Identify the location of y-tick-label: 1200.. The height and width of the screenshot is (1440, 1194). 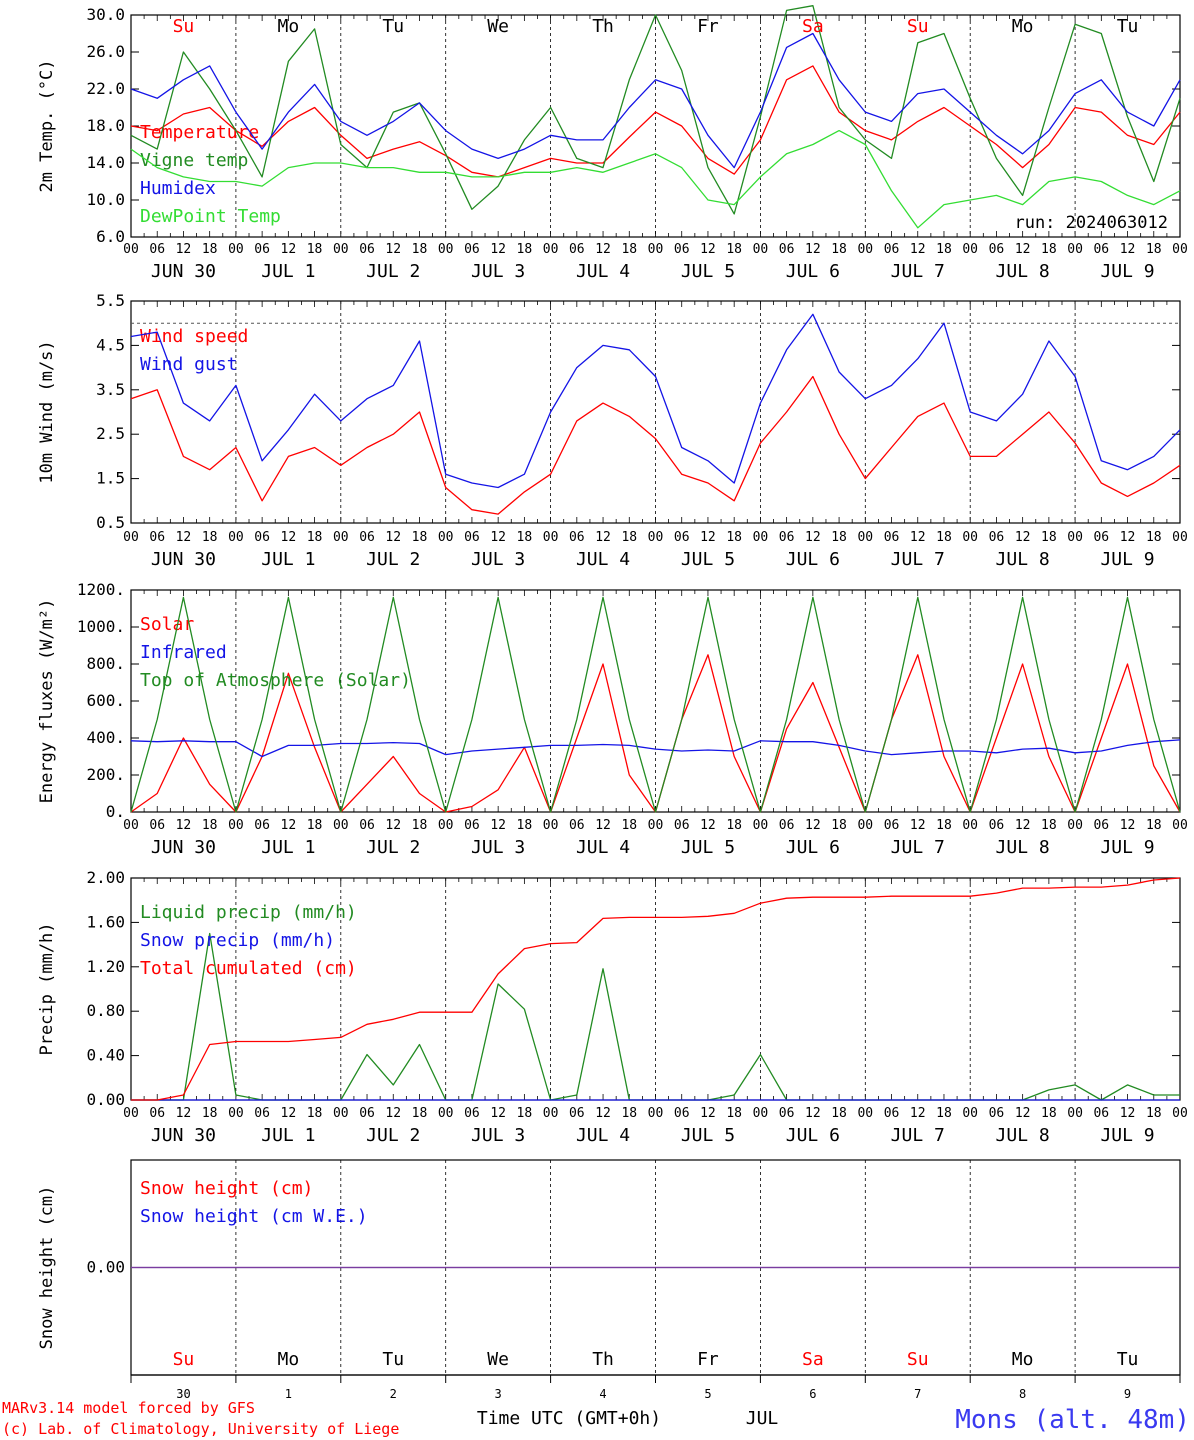
(101, 589).